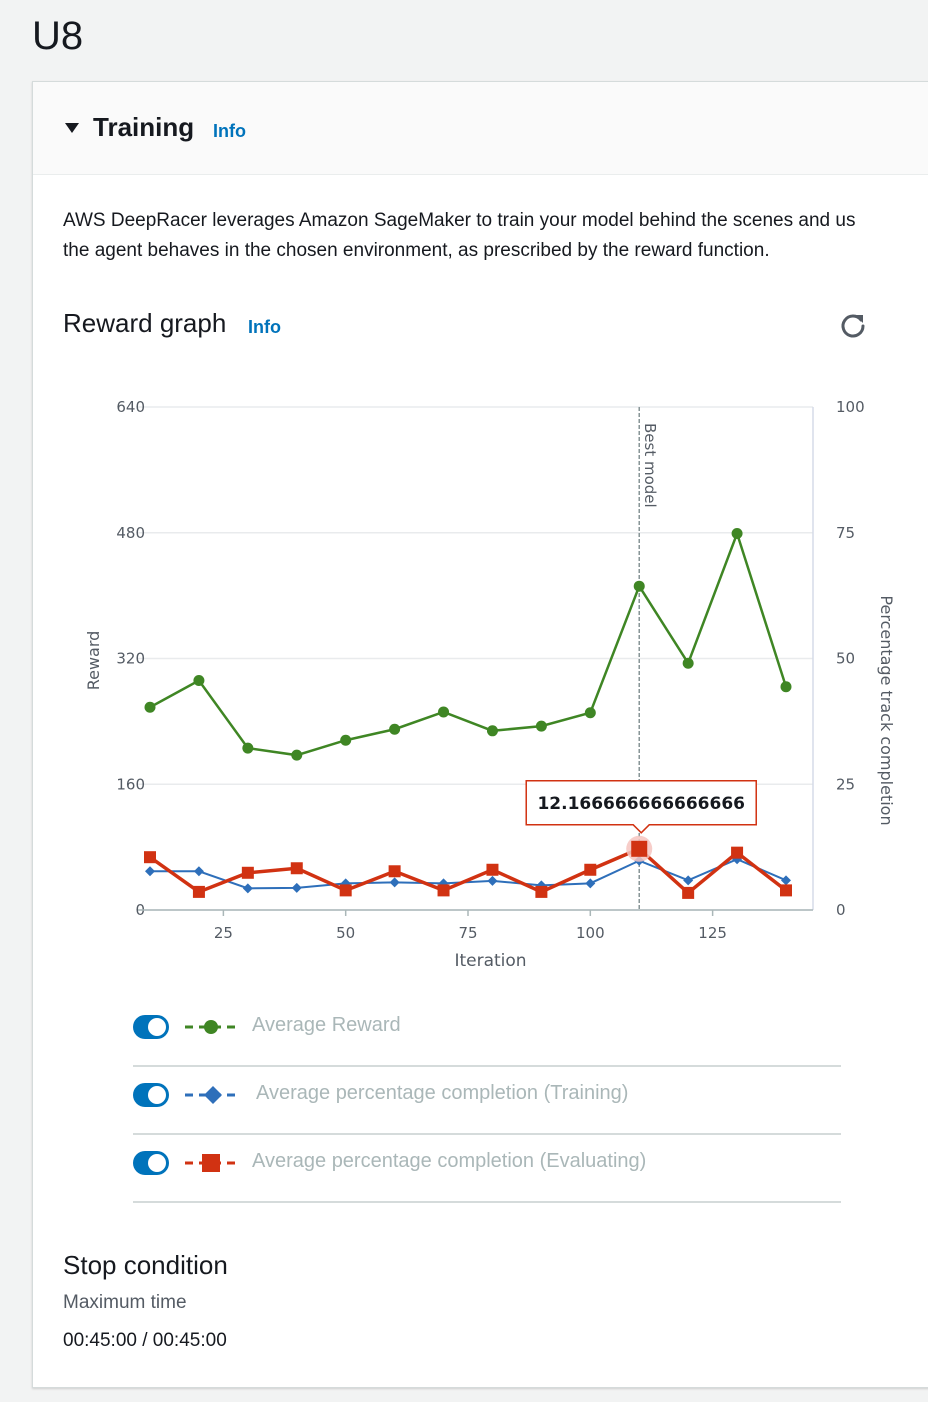 The width and height of the screenshot is (928, 1402). I want to click on training-info-link: Info, so click(229, 131).